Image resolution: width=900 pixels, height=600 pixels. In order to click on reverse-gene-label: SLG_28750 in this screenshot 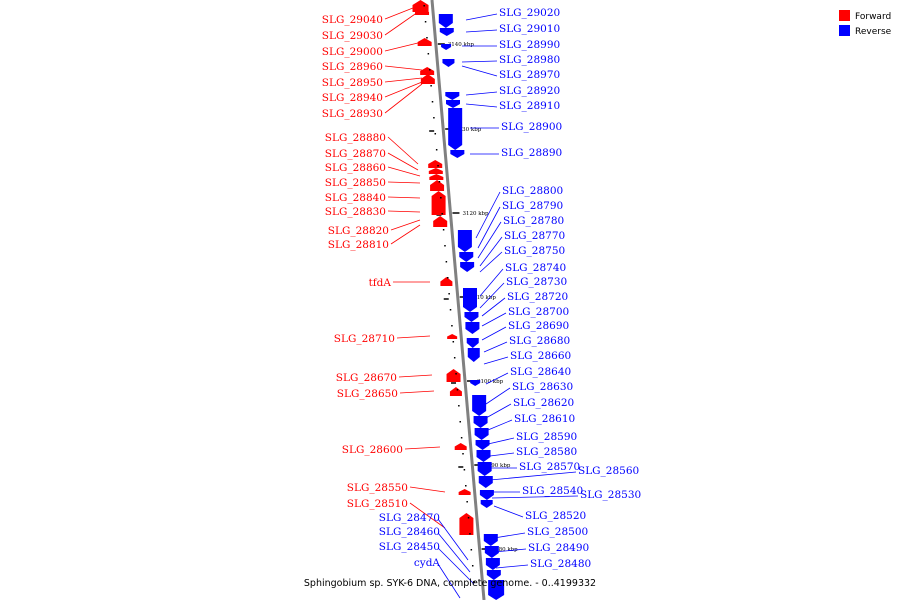, I will do `click(534, 251)`.